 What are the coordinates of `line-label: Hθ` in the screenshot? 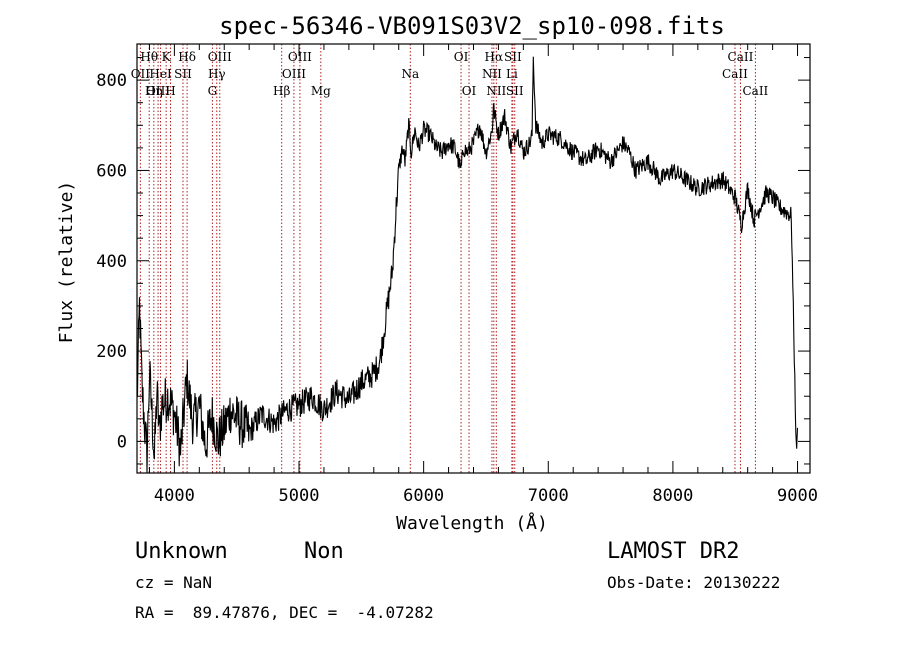 It's located at (149, 57).